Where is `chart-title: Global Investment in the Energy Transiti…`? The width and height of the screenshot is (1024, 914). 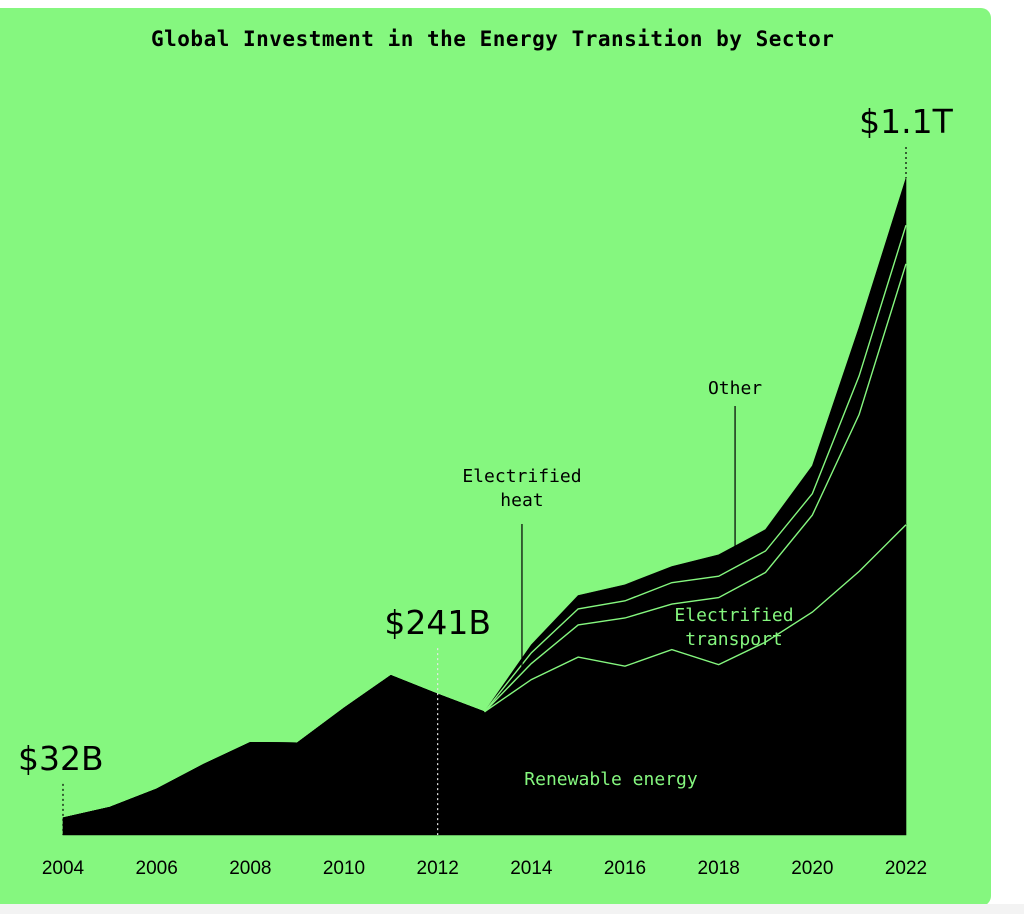
chart-title: Global Investment in the Energy Transiti… is located at coordinates (493, 39).